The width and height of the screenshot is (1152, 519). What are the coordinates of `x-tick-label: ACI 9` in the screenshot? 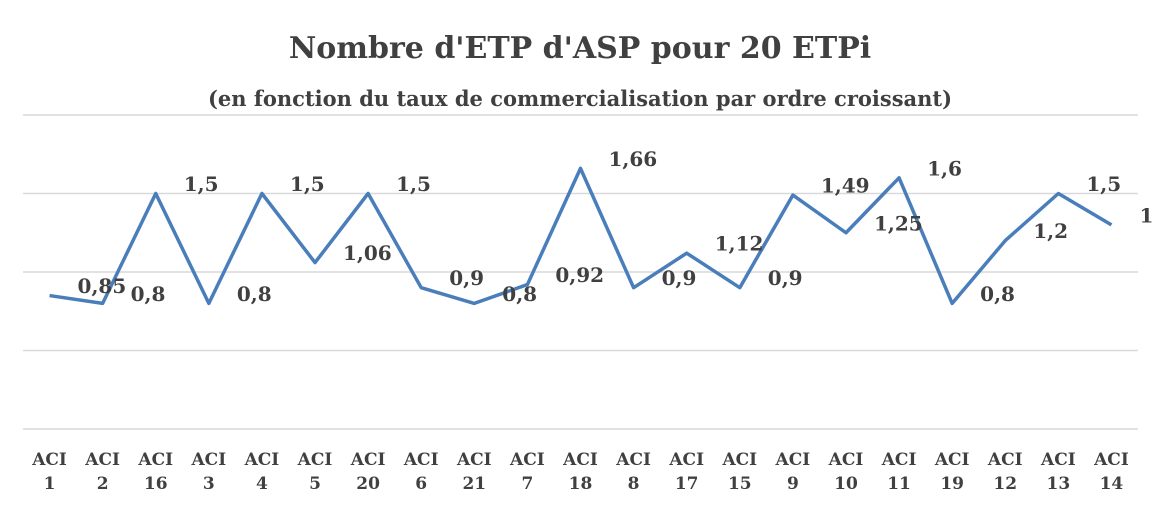 It's located at (793, 472).